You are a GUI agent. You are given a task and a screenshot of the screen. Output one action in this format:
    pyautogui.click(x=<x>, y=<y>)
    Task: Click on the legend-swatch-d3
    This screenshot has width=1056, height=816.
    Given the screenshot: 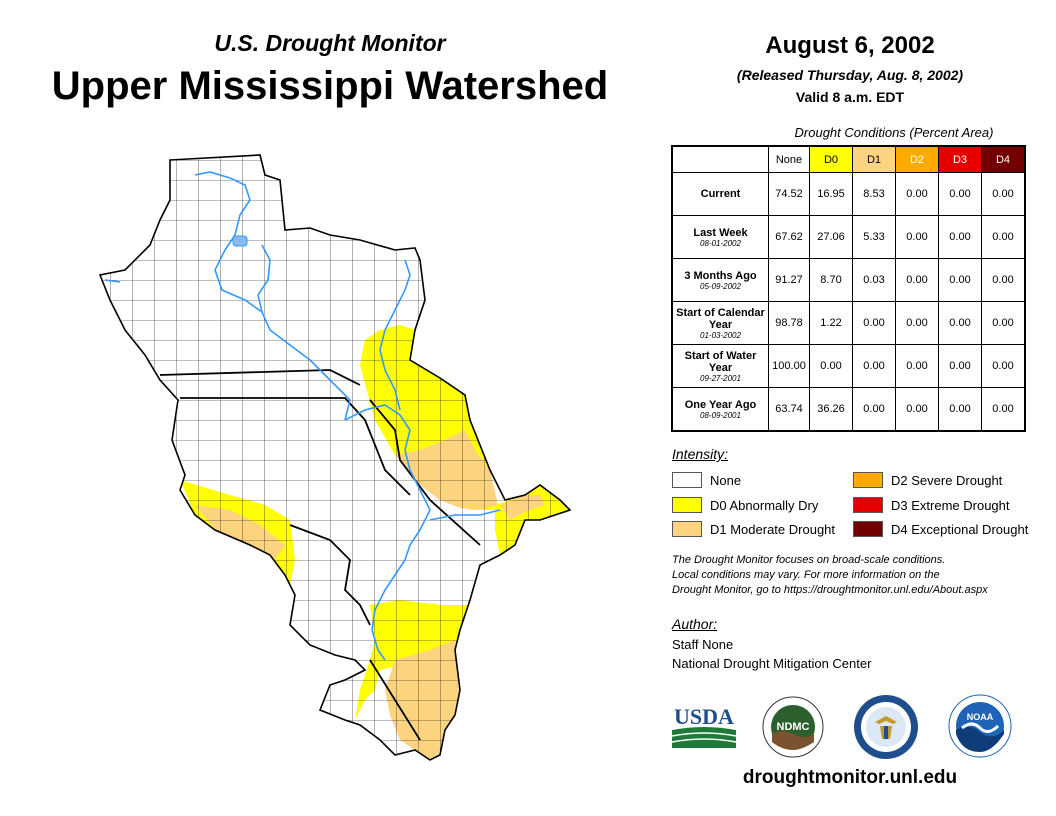 What is the action you would take?
    pyautogui.click(x=868, y=505)
    